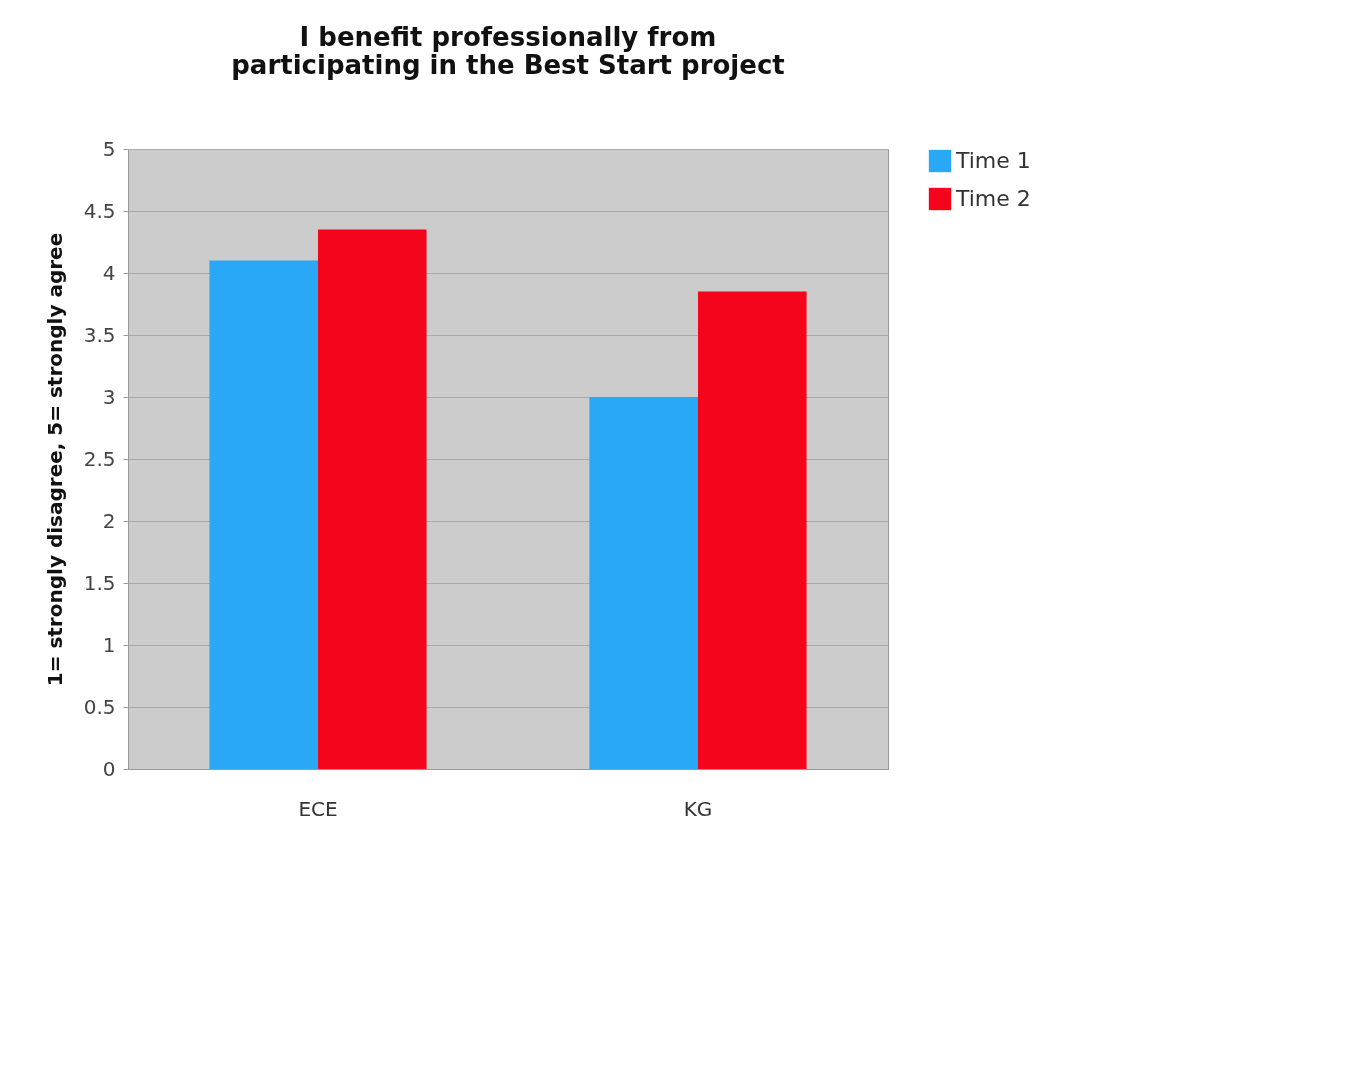 The image size is (1349, 1090). What do you see at coordinates (109, 396) in the screenshot?
I see `y-tick-label: 3` at bounding box center [109, 396].